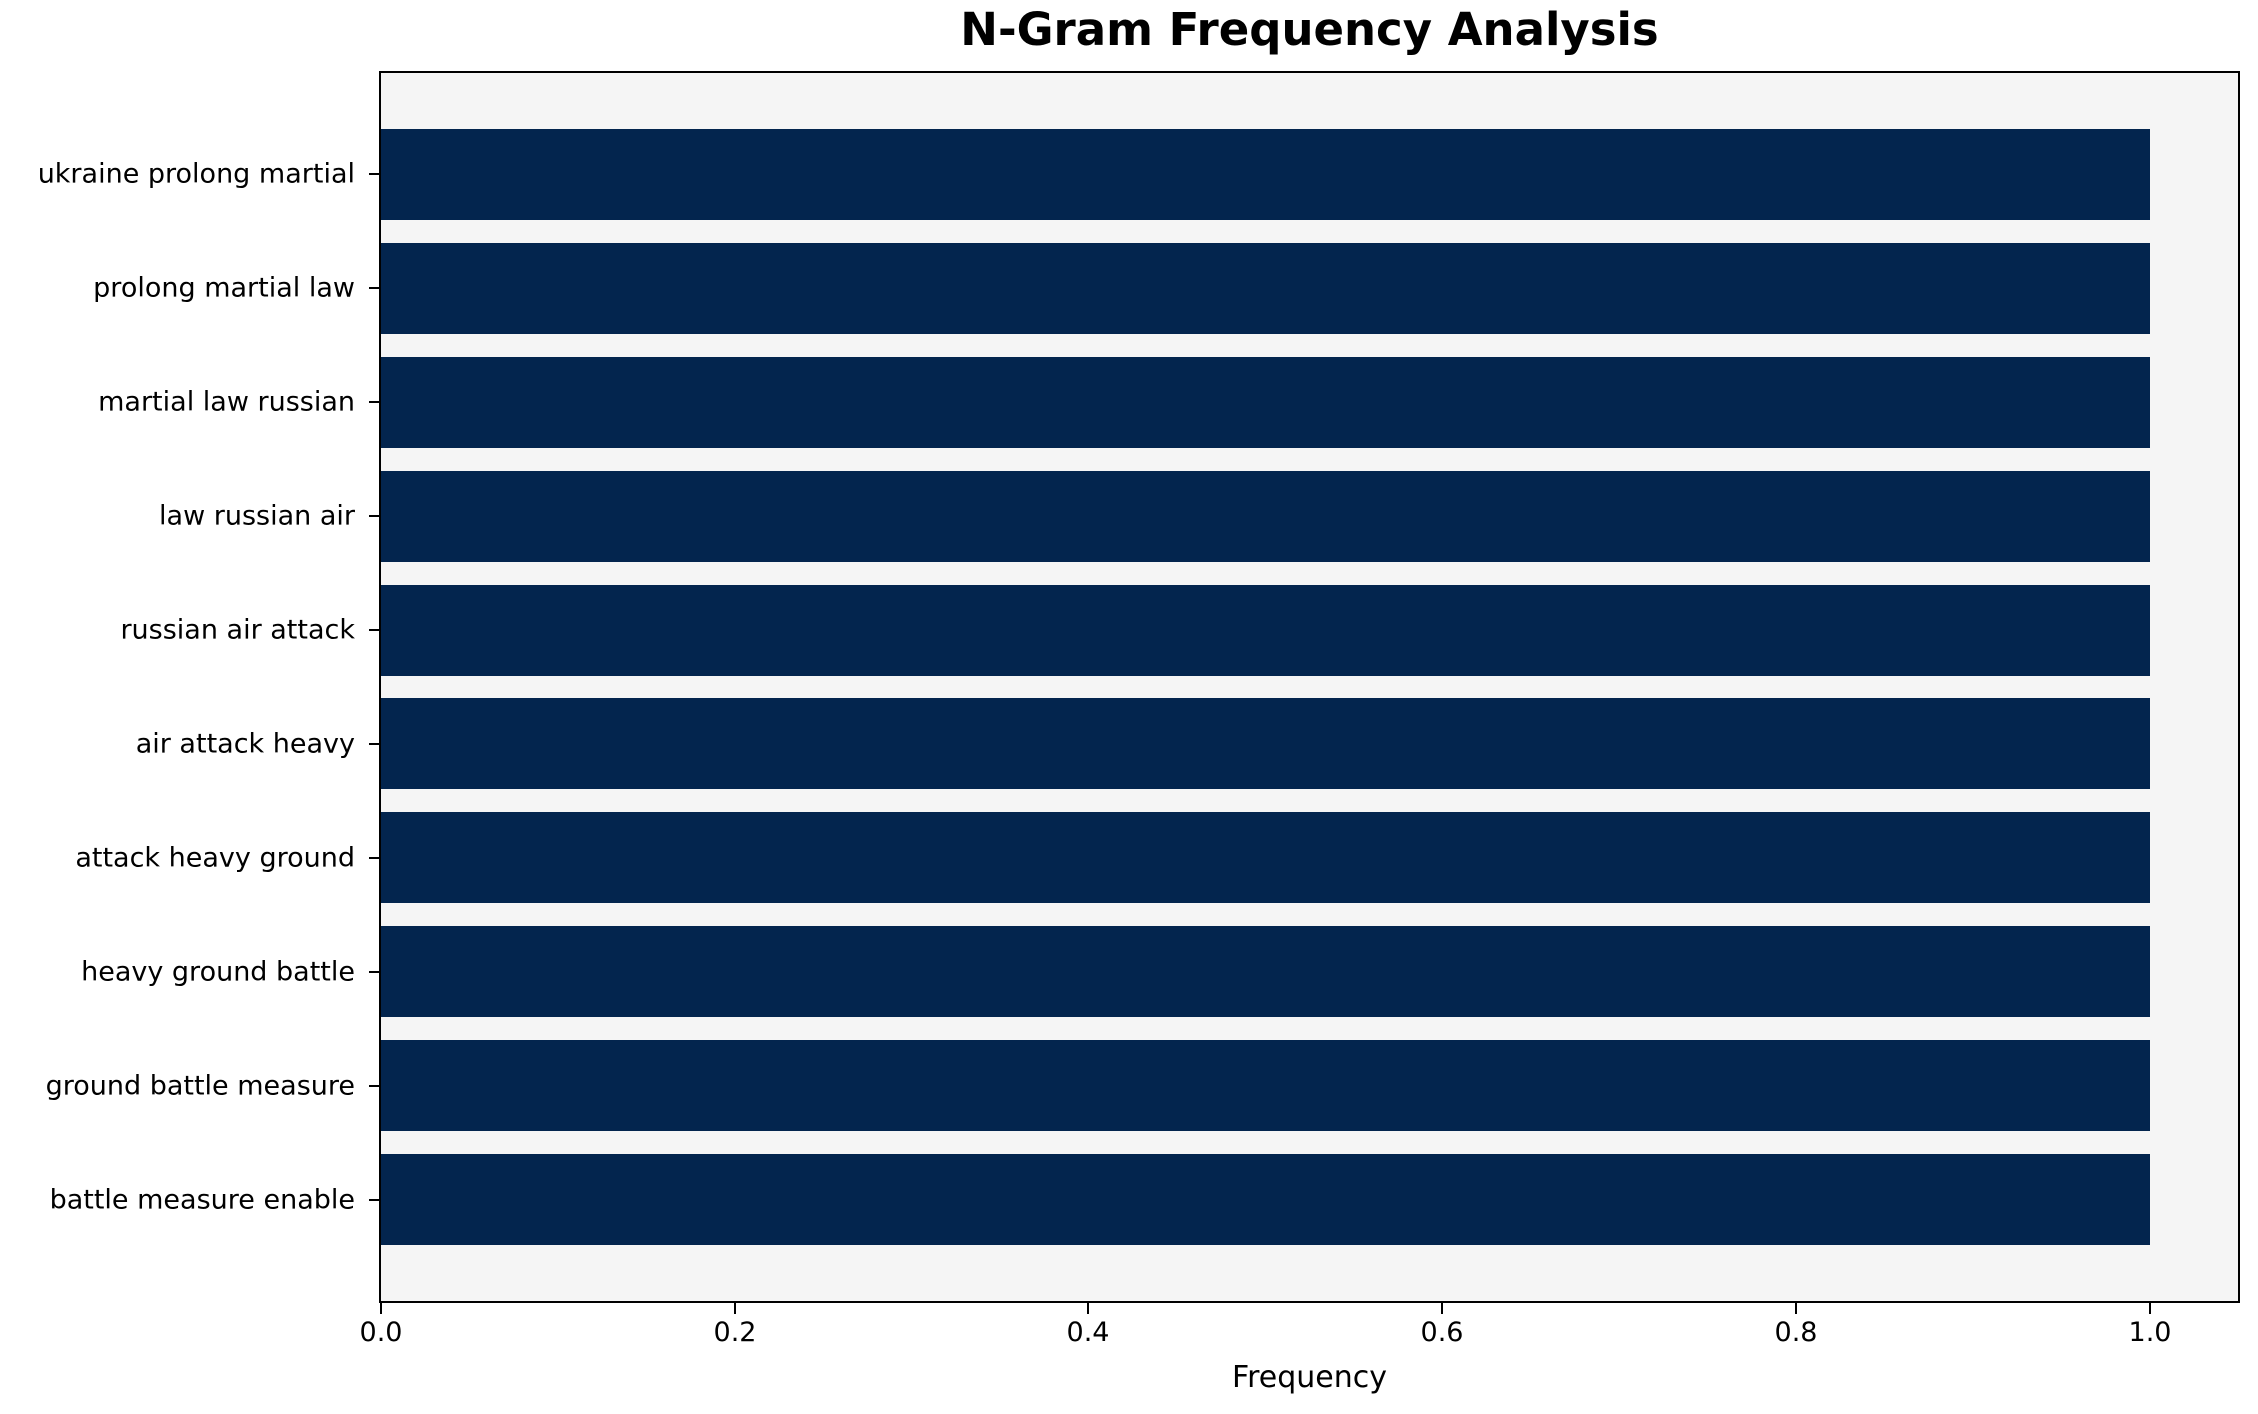 Image resolution: width=2258 pixels, height=1414 pixels. I want to click on y-tick-label: ground battle measure, so click(200, 1086).